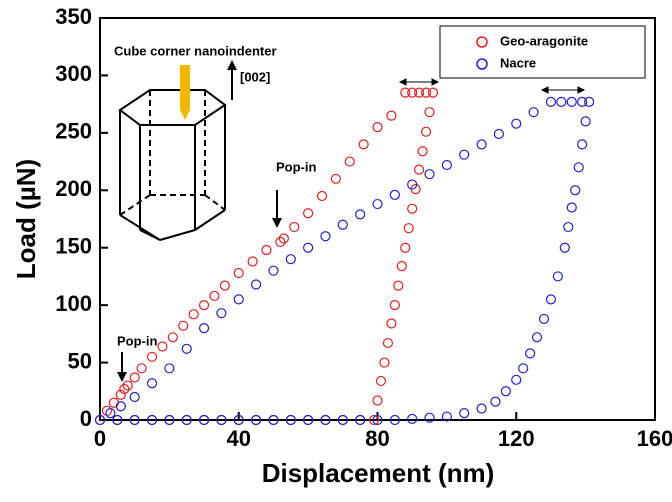 This screenshot has width=672, height=502. Describe the element at coordinates (516, 438) in the screenshot. I see `x-tick-label: 120` at that location.